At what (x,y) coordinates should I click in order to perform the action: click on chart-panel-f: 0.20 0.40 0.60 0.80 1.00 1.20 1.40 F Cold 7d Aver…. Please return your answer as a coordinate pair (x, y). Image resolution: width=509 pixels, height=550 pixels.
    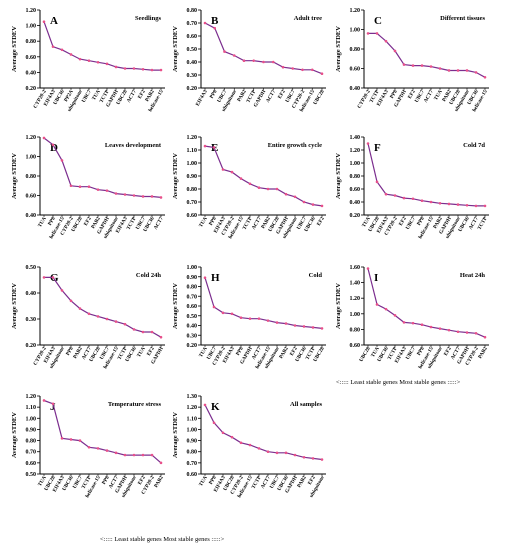
    Looking at the image, I should click on (412, 187).